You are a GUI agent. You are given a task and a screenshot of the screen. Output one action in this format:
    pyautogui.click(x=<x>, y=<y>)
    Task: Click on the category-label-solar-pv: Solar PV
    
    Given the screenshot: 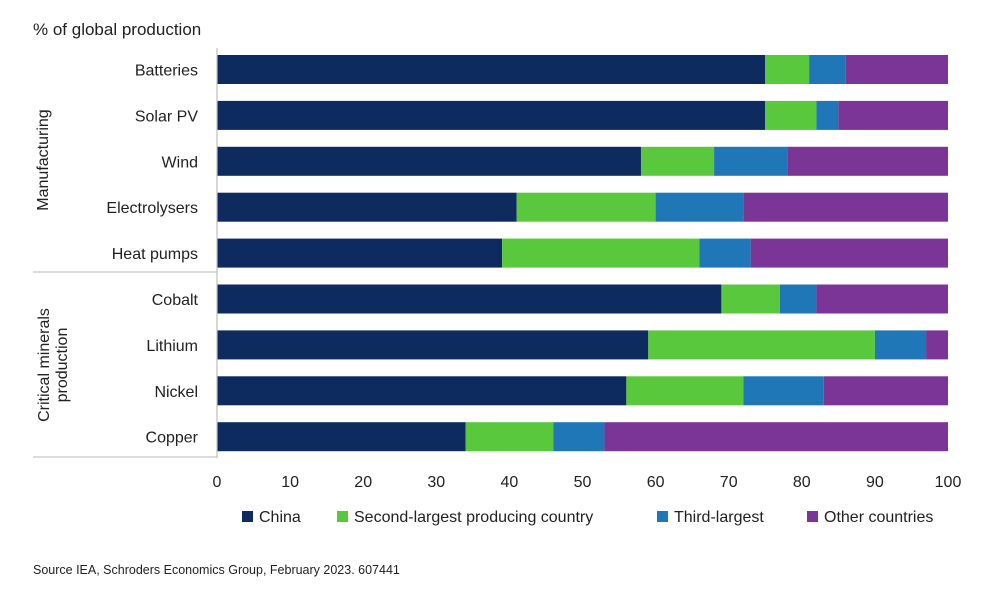 What is the action you would take?
    pyautogui.click(x=166, y=116)
    